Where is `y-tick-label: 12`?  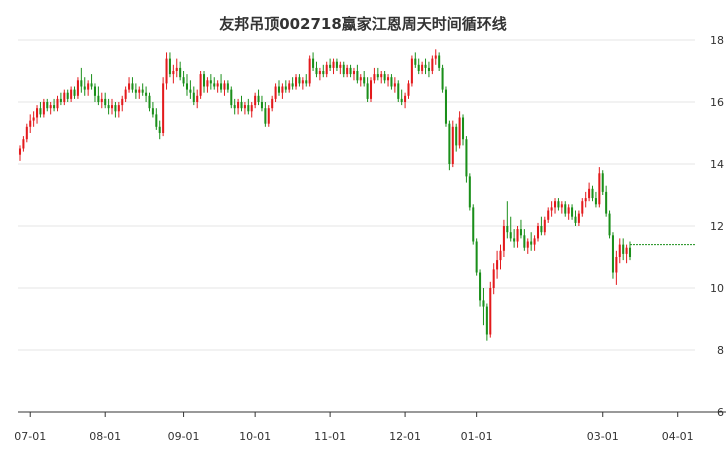 y-tick-label: 12 is located at coordinates (717, 226).